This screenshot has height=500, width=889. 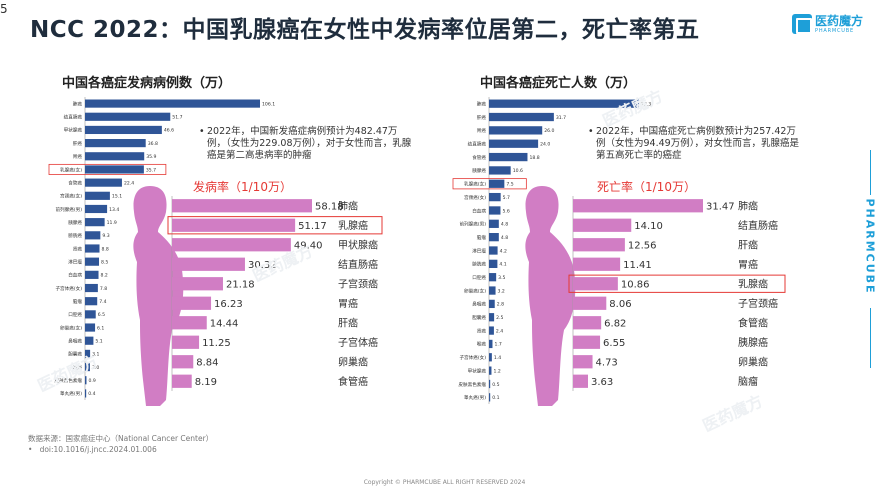 I want to click on category-label: 乳腺癌(女), so click(x=71, y=169).